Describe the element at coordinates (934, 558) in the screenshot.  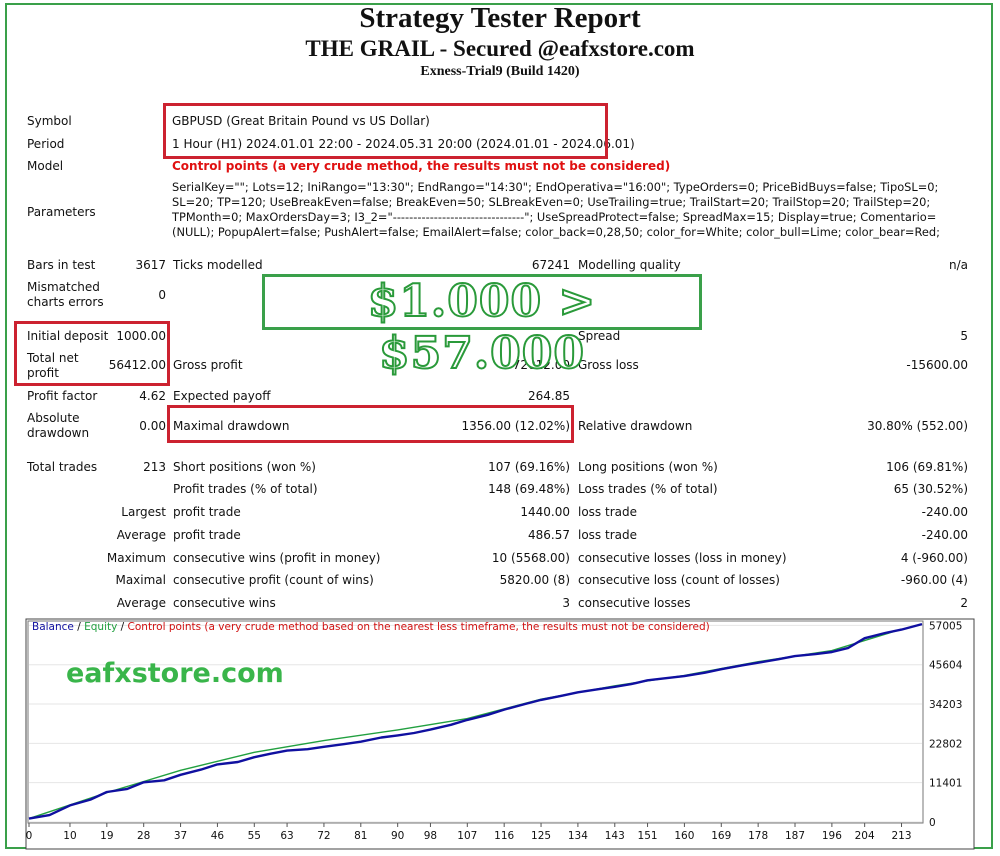
I see `max-consecutive-losses-value: 4 (-960.00)` at that location.